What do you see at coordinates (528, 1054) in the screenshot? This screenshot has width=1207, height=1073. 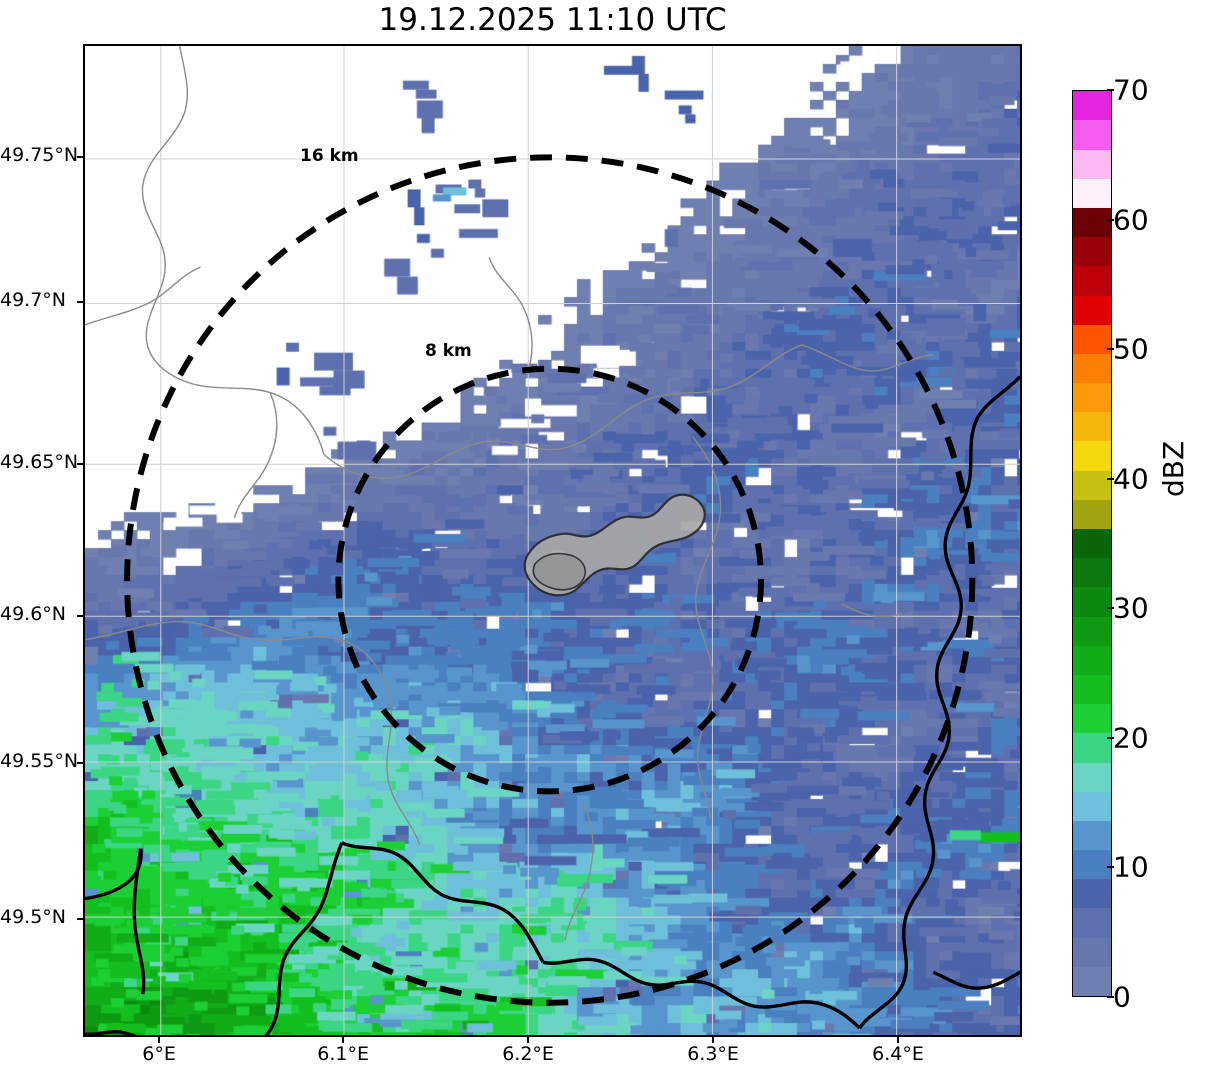 I see `x-axis-tick-label: 6.2°E` at bounding box center [528, 1054].